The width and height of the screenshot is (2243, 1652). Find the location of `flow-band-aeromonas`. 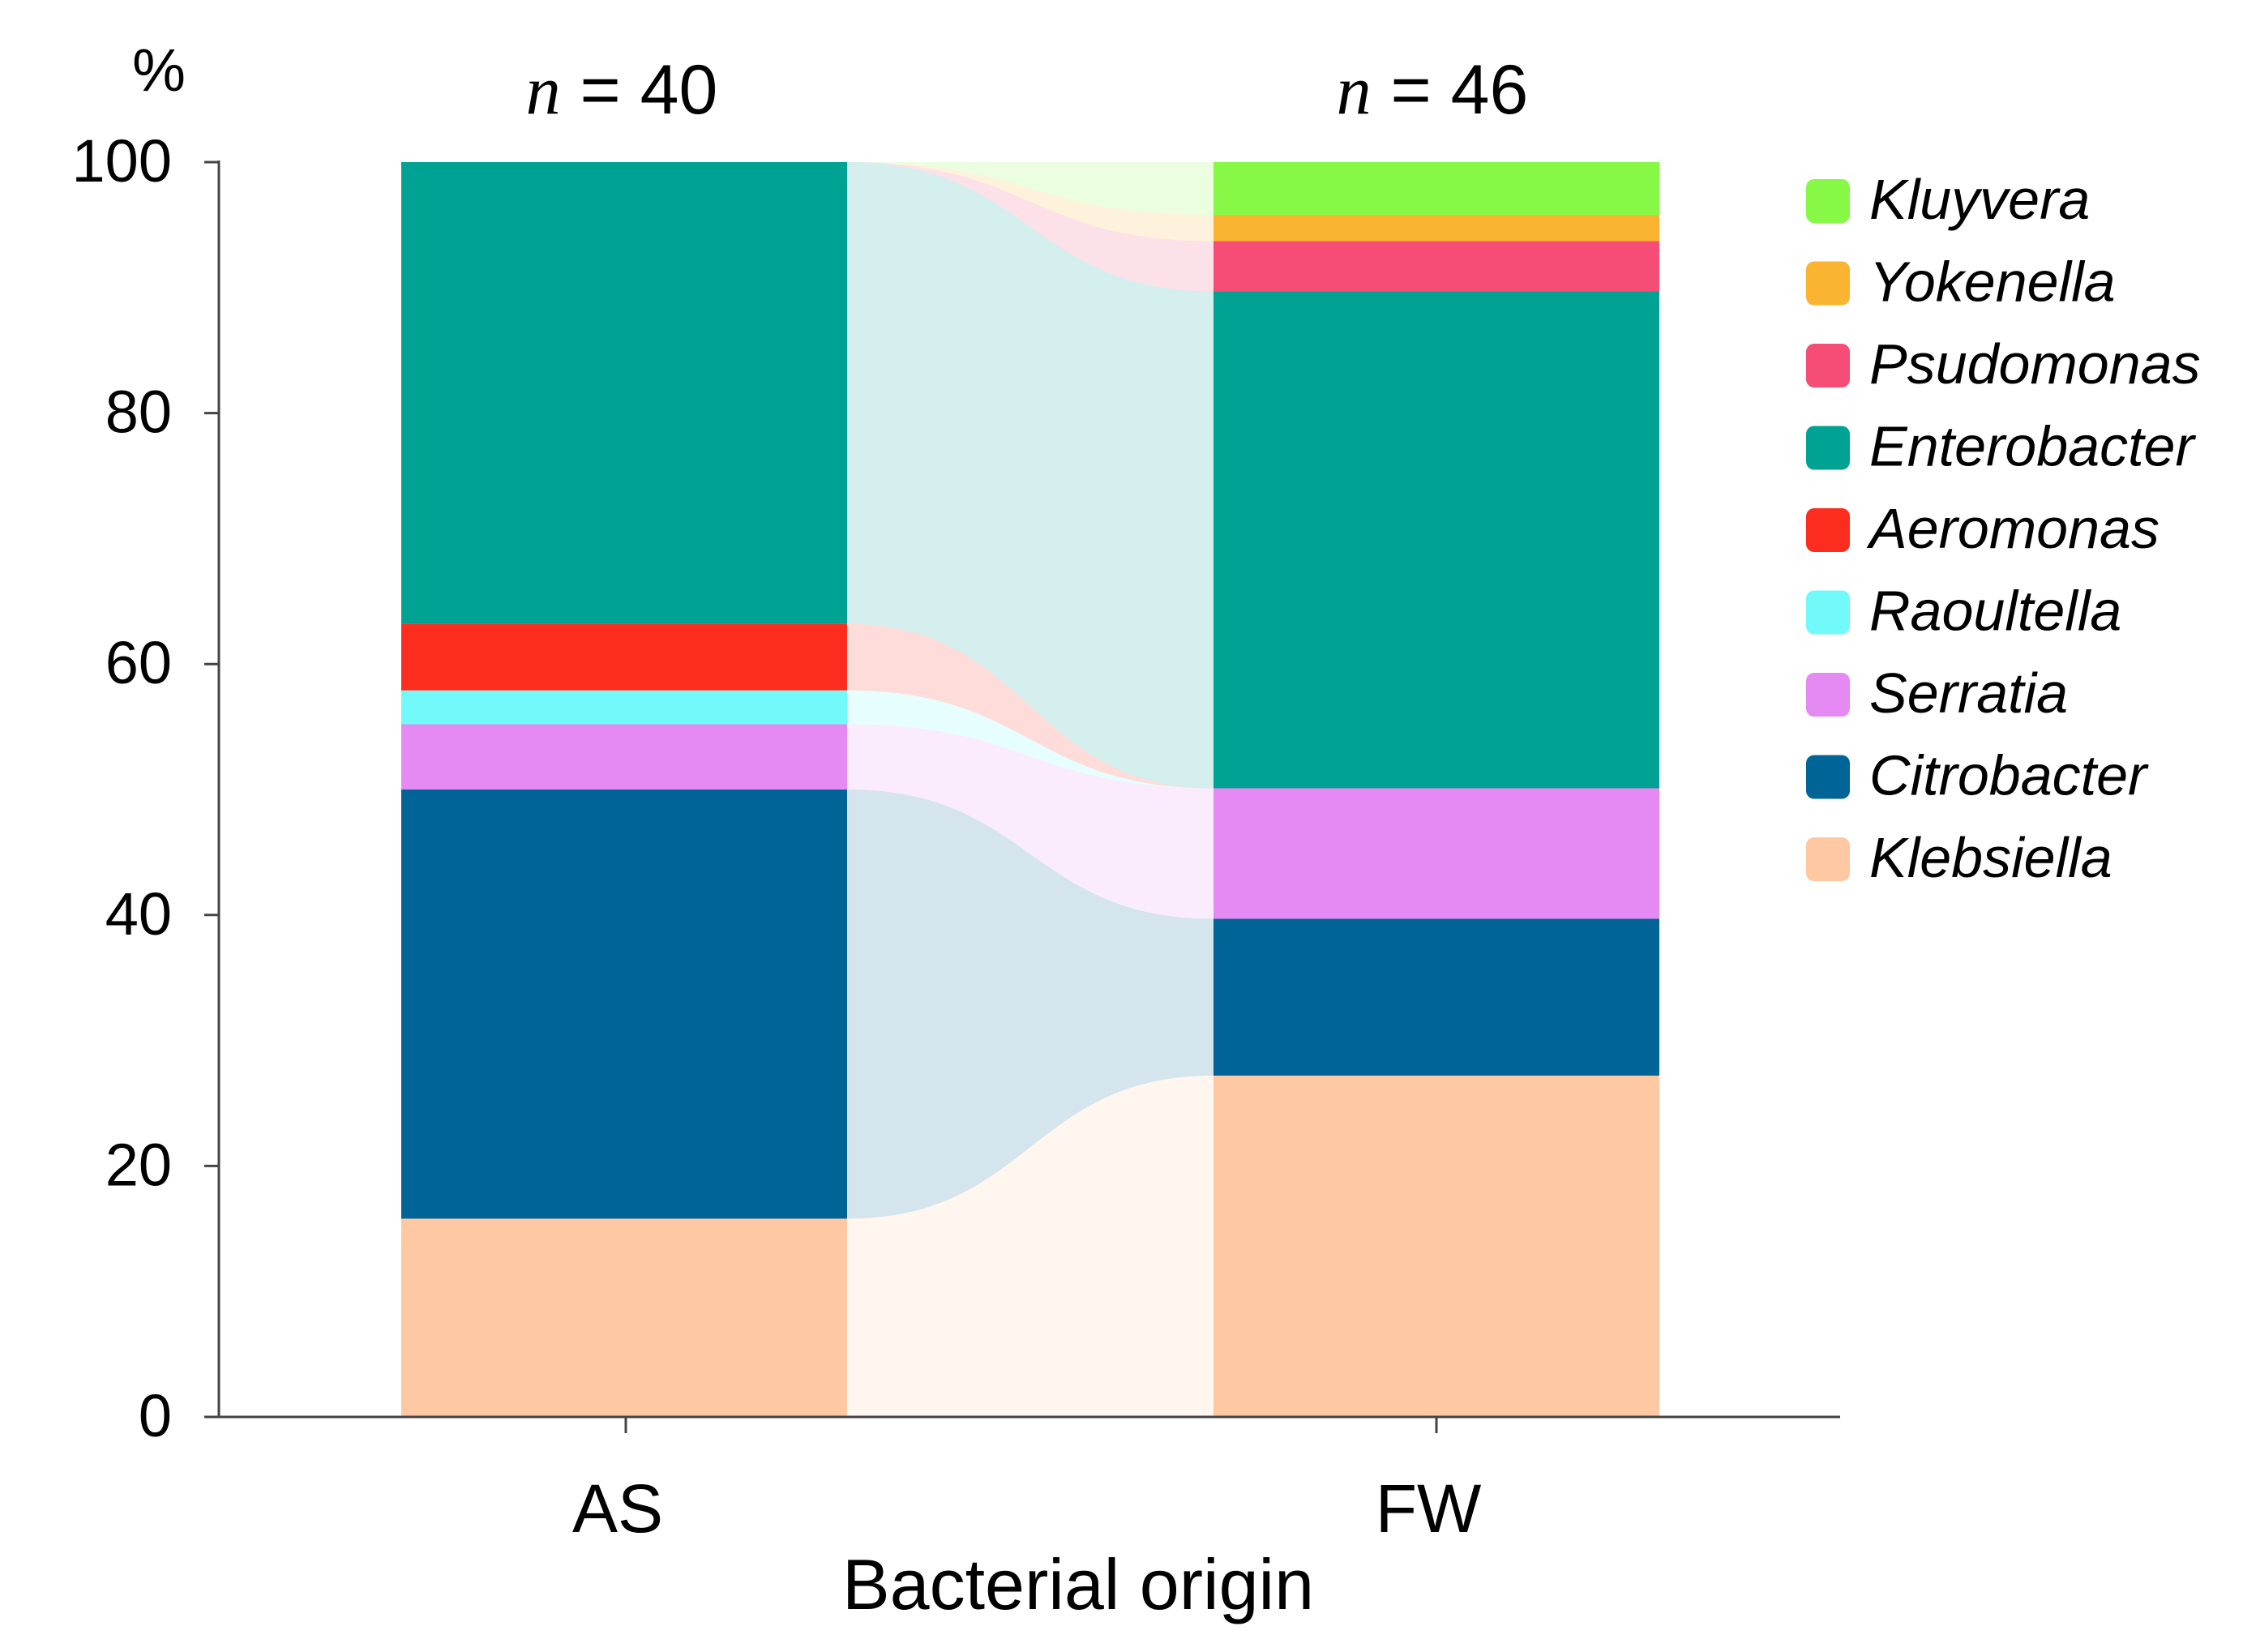

flow-band-aeromonas is located at coordinates (1030, 706).